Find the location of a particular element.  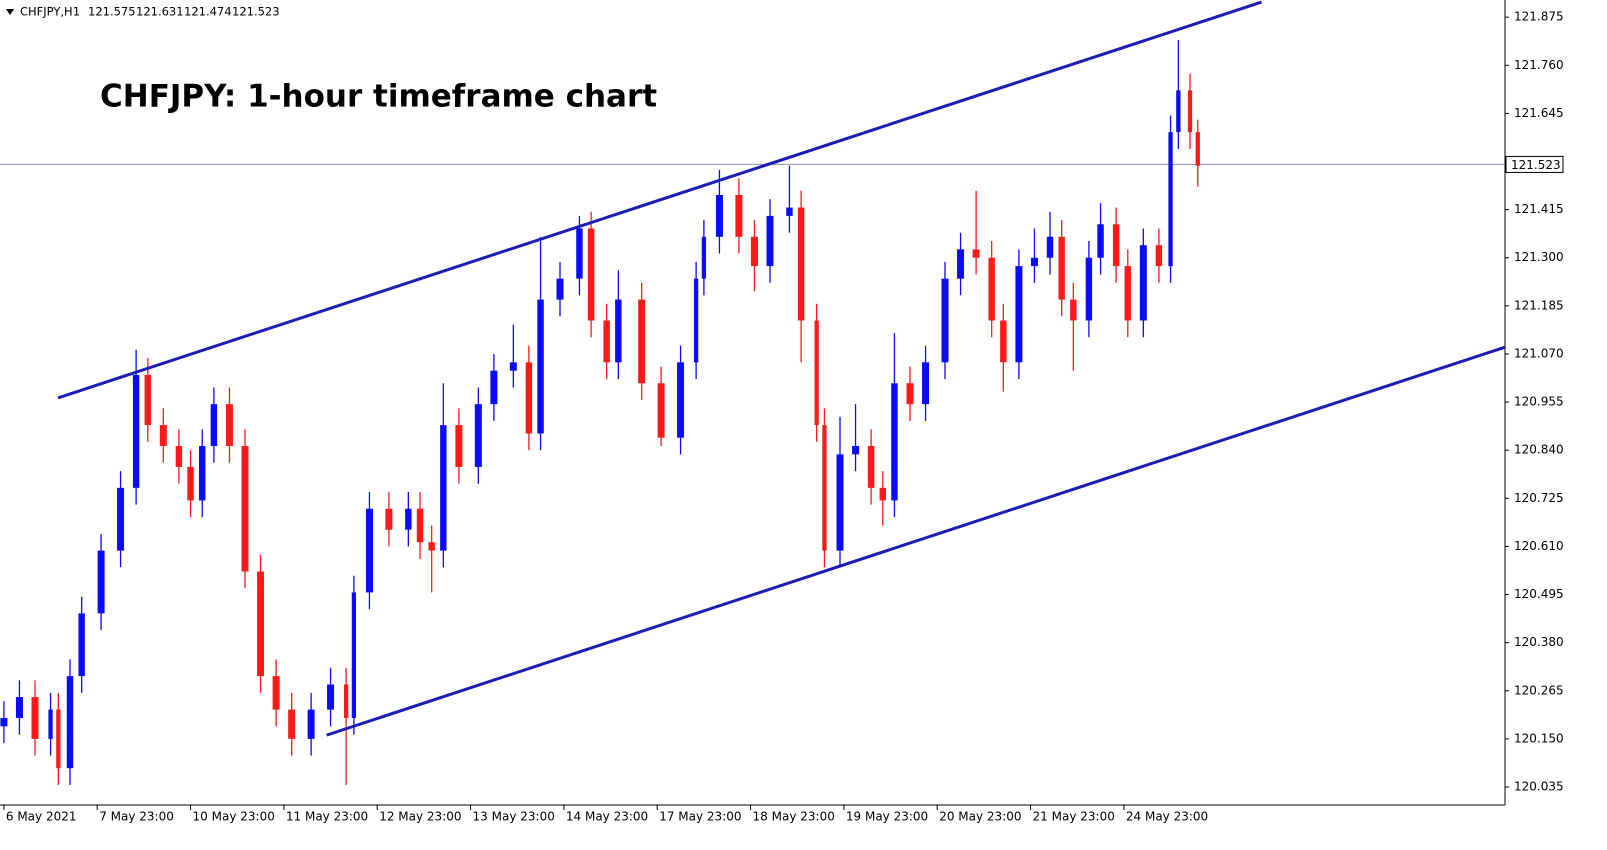

last-price-box is located at coordinates (1534, 164).